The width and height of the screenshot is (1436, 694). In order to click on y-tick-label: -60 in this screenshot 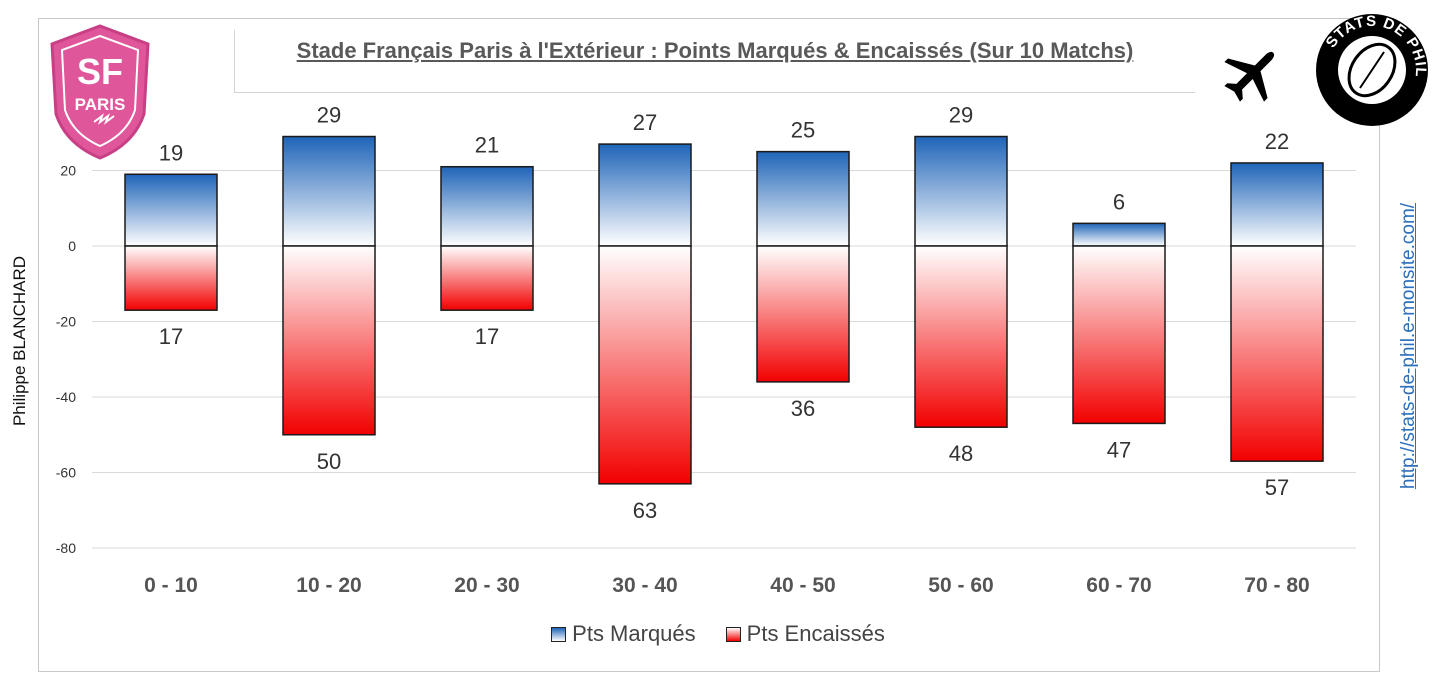, I will do `click(66, 473)`.